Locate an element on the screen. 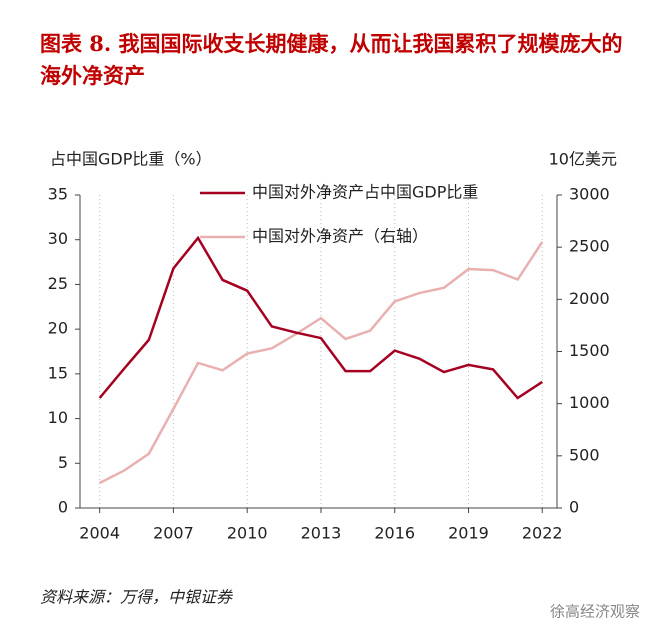 This screenshot has height=640, width=660. x-tick-label: 2019 is located at coordinates (468, 533).